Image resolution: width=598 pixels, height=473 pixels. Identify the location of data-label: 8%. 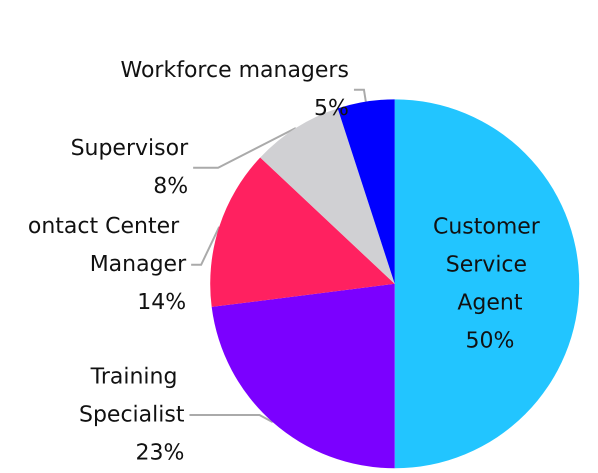
(170, 187).